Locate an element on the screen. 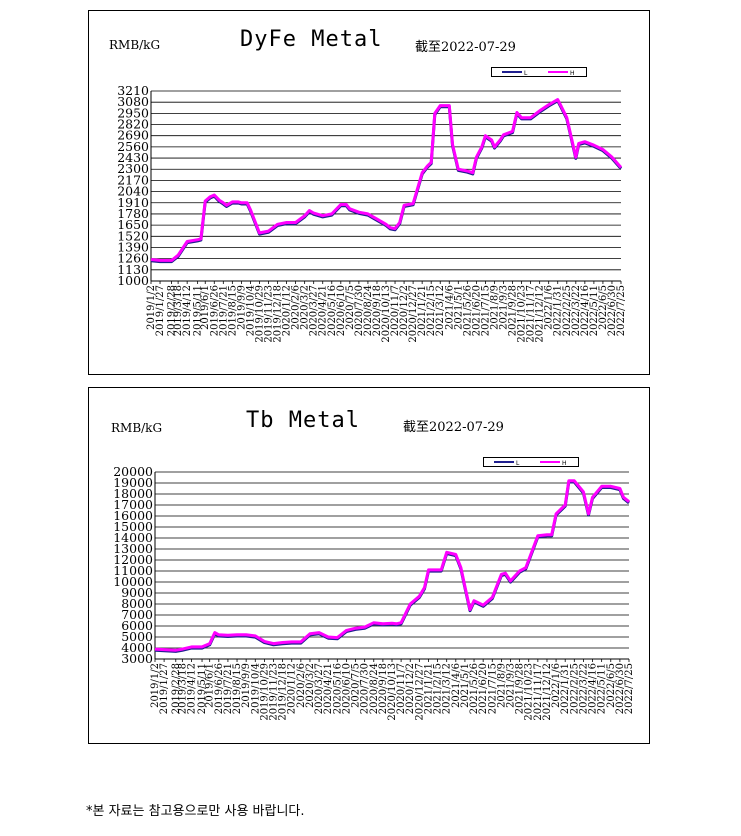 This screenshot has width=741, height=836. footer-disclaimer: *본 자료는 참고용으로만 사용 바랍니다. is located at coordinates (195, 811).